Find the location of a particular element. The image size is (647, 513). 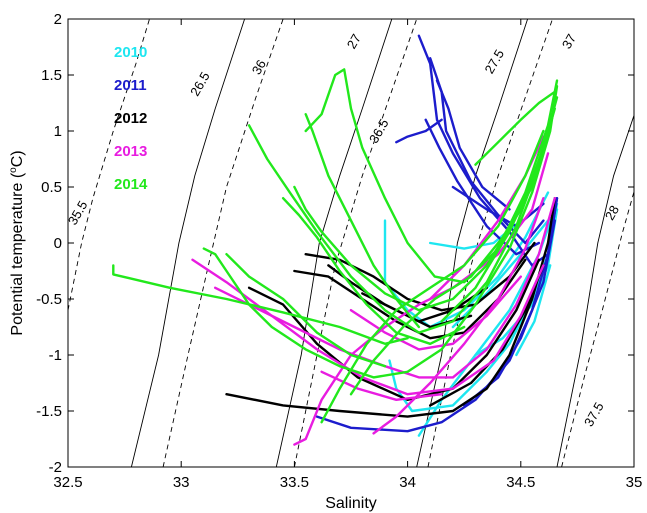

y-tick-label: -1 is located at coordinates (55, 355).